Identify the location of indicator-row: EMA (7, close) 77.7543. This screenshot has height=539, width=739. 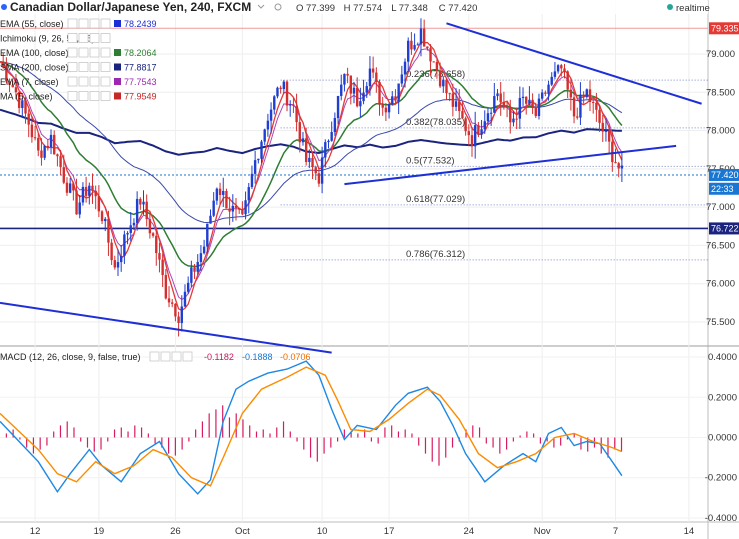
(78, 81).